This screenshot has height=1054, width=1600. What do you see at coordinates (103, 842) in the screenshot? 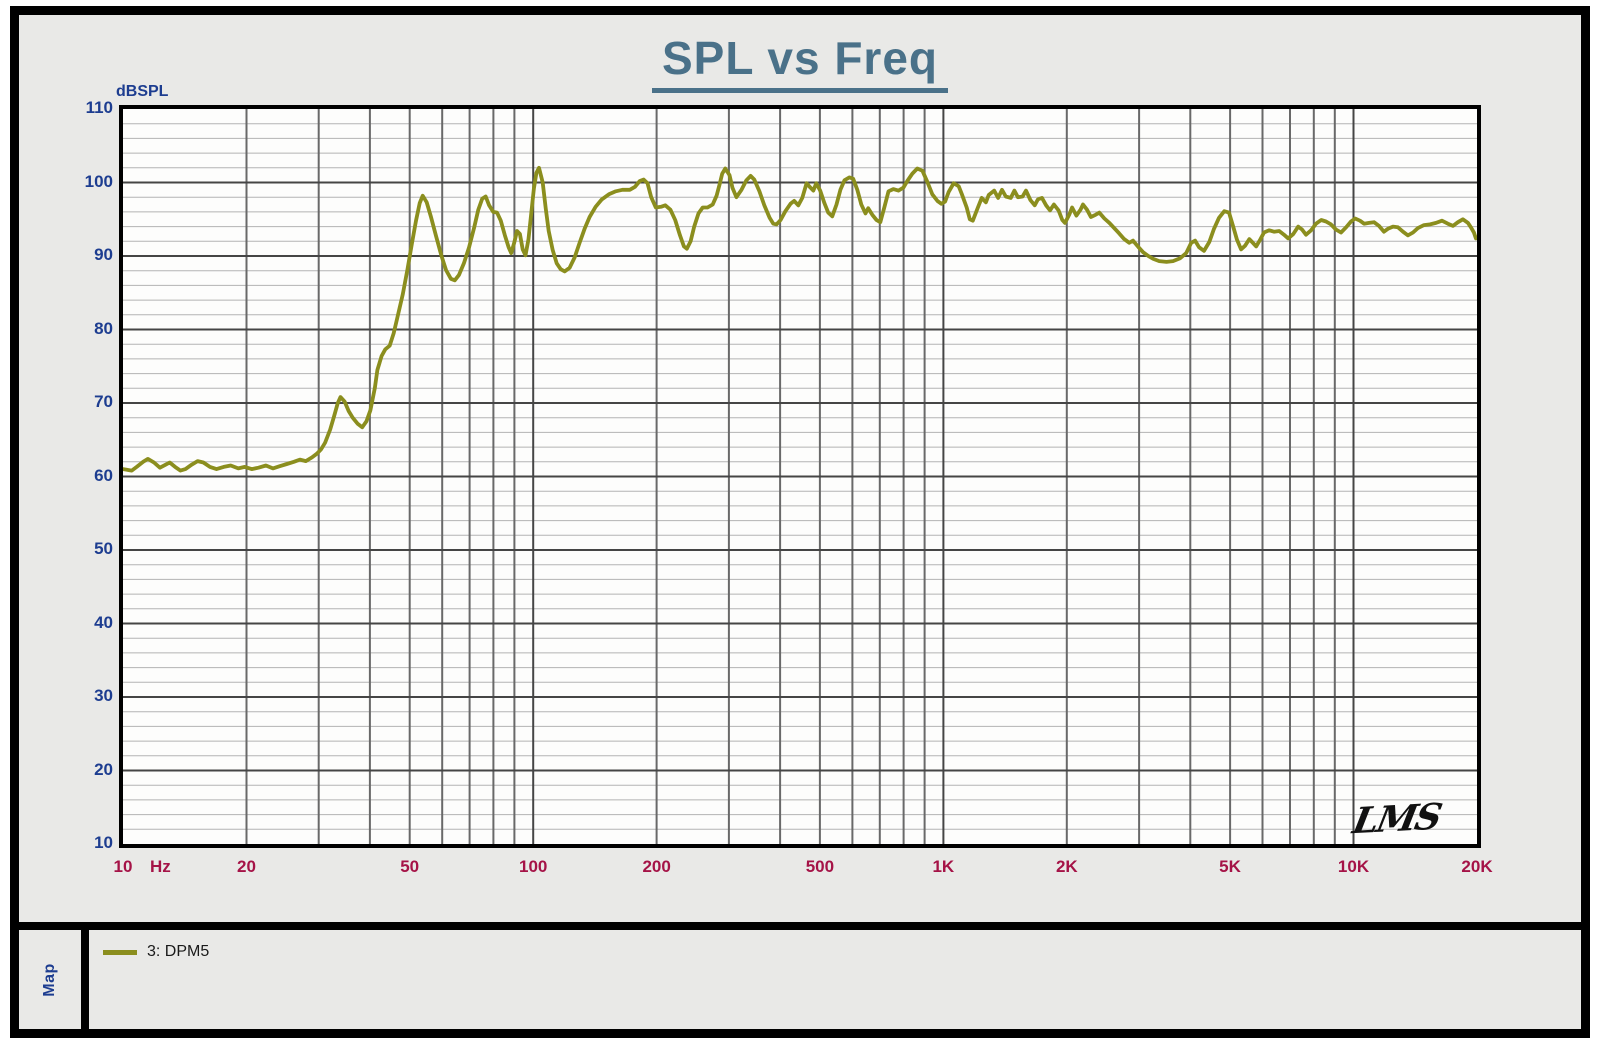
I see `y-tick-label: 10` at bounding box center [103, 842].